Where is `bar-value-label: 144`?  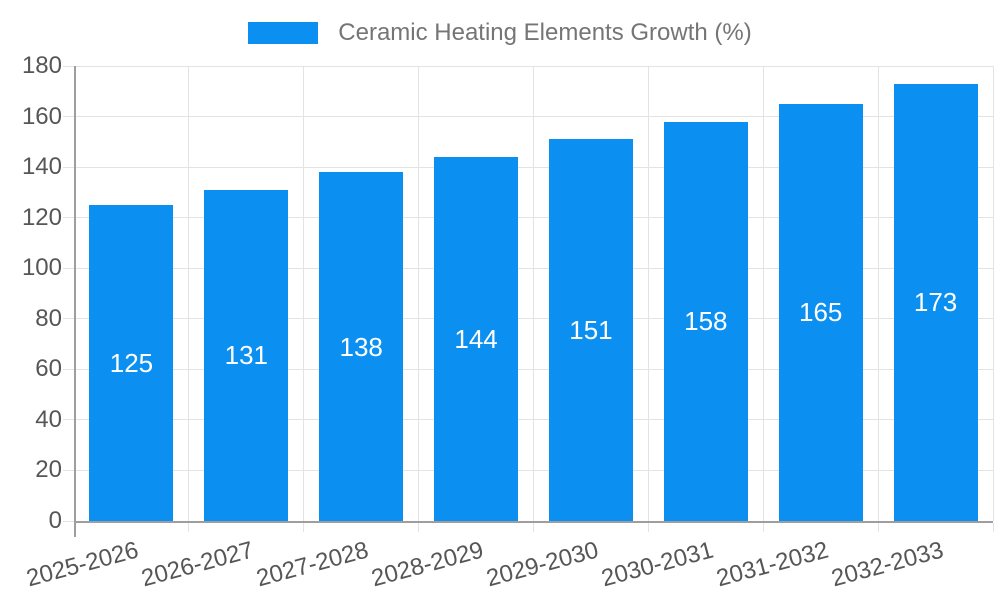 bar-value-label: 144 is located at coordinates (476, 339).